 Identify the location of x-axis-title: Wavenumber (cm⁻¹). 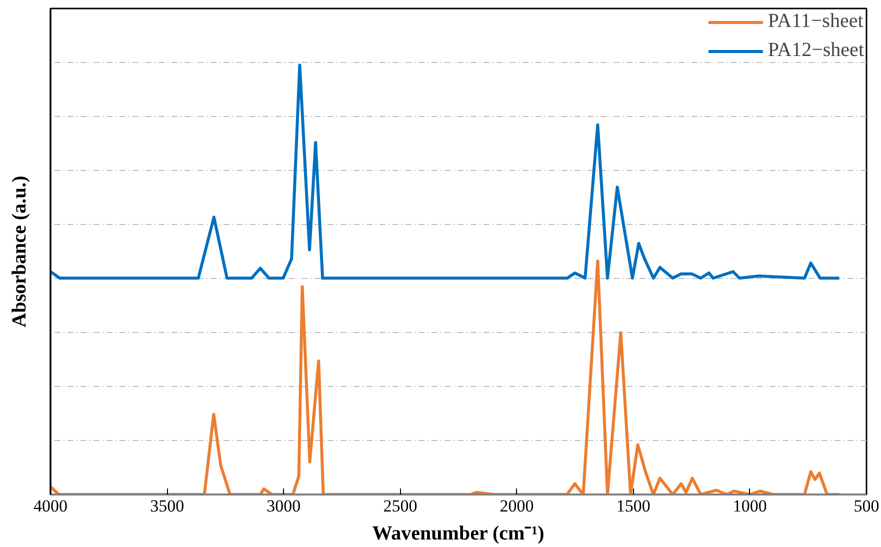
(458, 533).